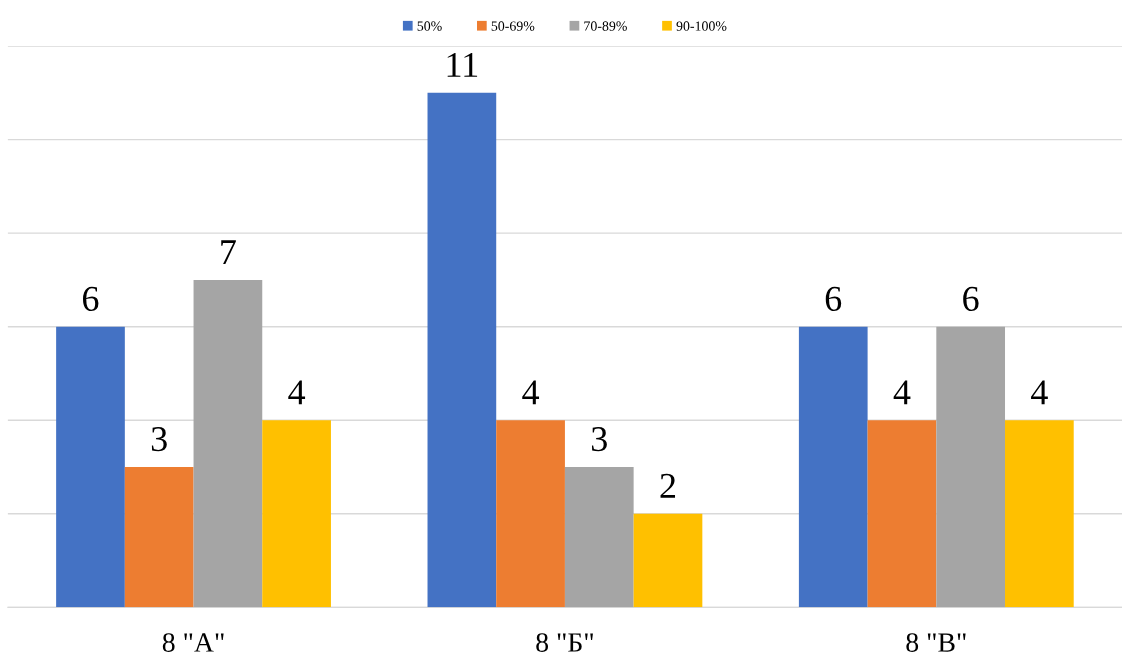 The width and height of the screenshot is (1122, 658). Describe the element at coordinates (701, 26) in the screenshot. I see `legend-label: 90-100%` at that location.